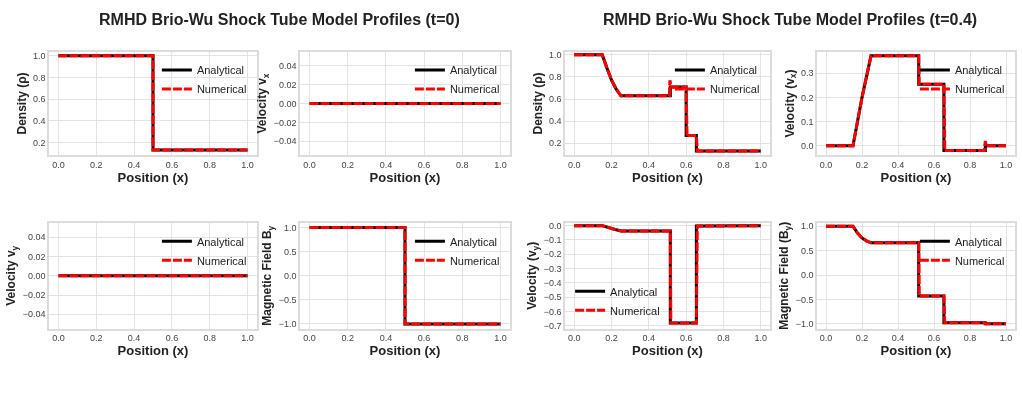  Describe the element at coordinates (552, 268) in the screenshot. I see `y-tick-label: −0.3` at that location.